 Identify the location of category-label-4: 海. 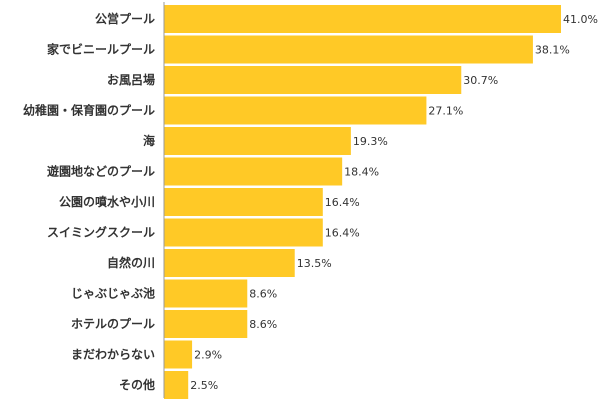
(149, 140).